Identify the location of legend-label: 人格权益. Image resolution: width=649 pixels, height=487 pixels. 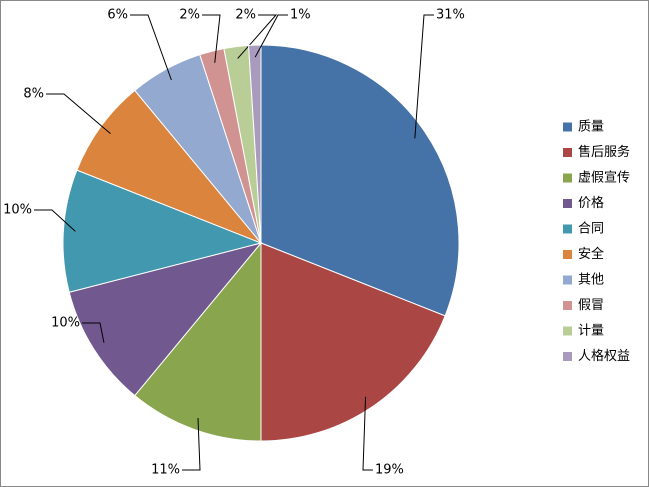
(604, 356).